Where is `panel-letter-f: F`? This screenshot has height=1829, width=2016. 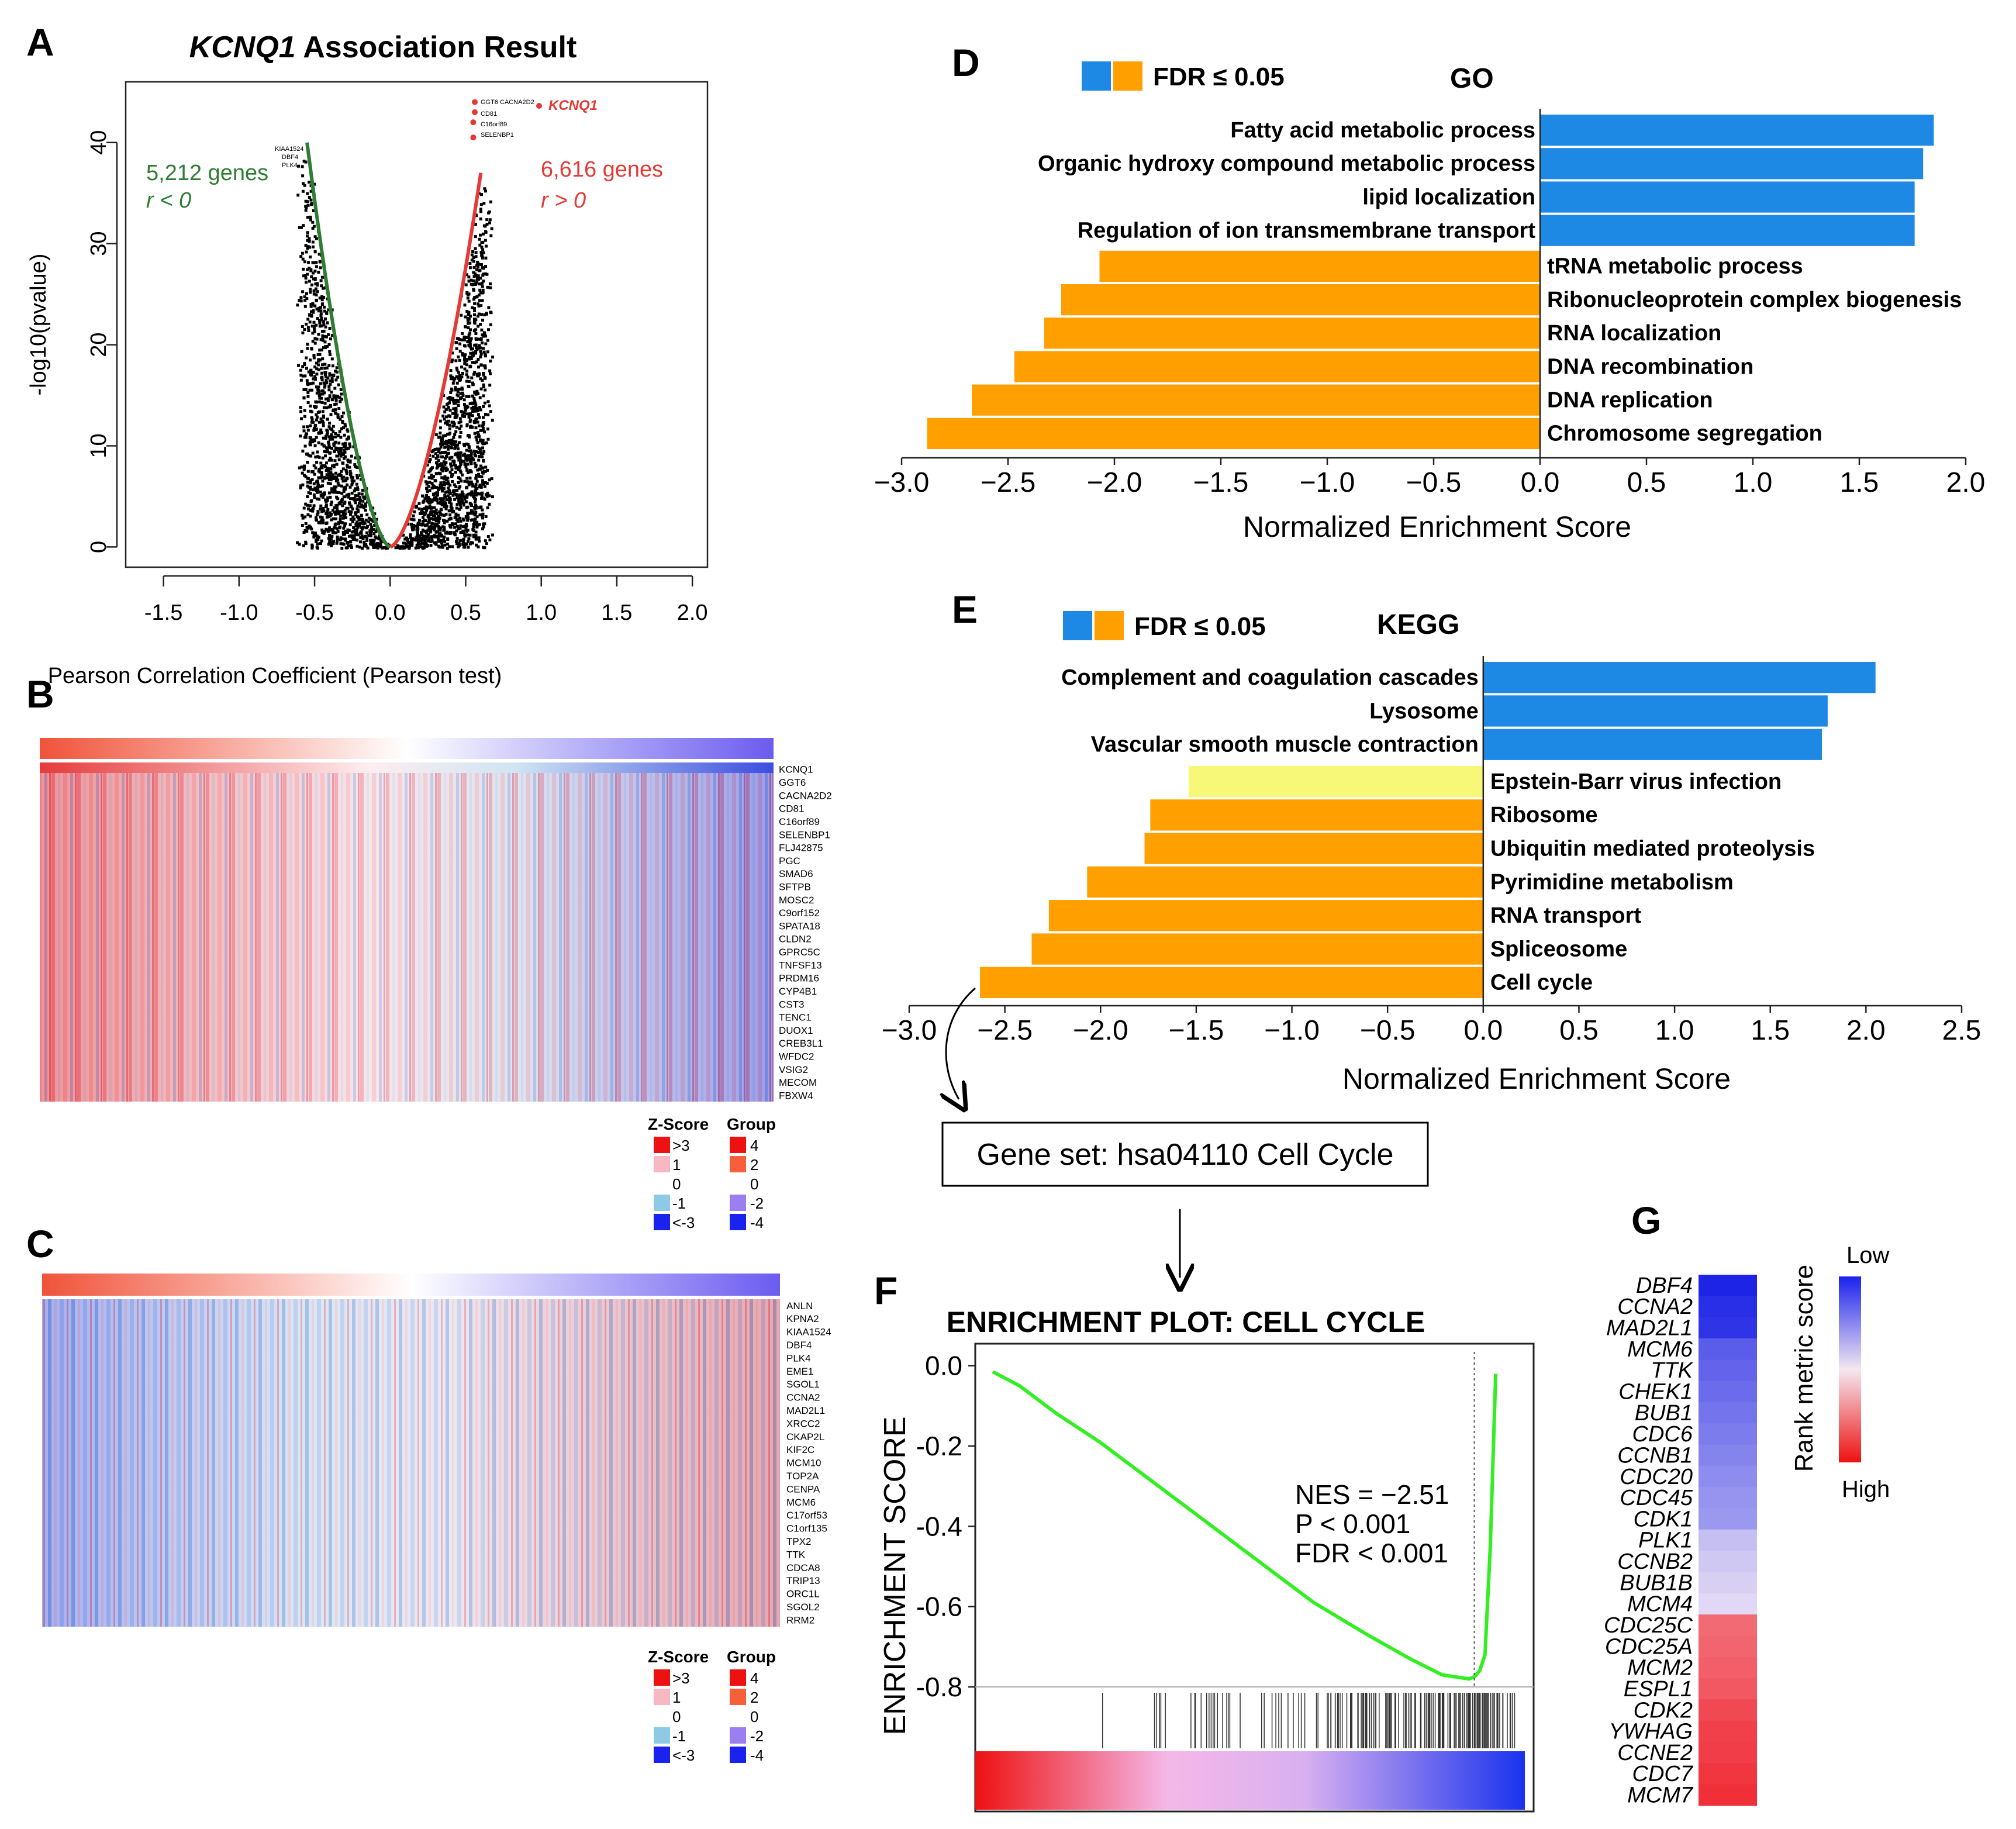
panel-letter-f: F is located at coordinates (885, 1290).